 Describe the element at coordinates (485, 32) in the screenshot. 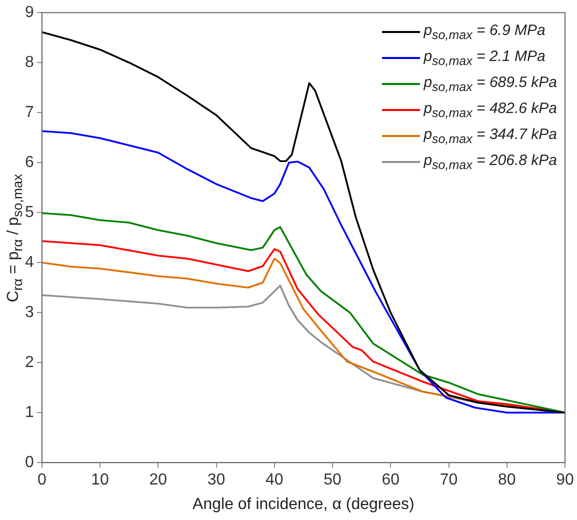

I see `legend-label: p$_{so,max}$ = 6.9 MPa` at that location.